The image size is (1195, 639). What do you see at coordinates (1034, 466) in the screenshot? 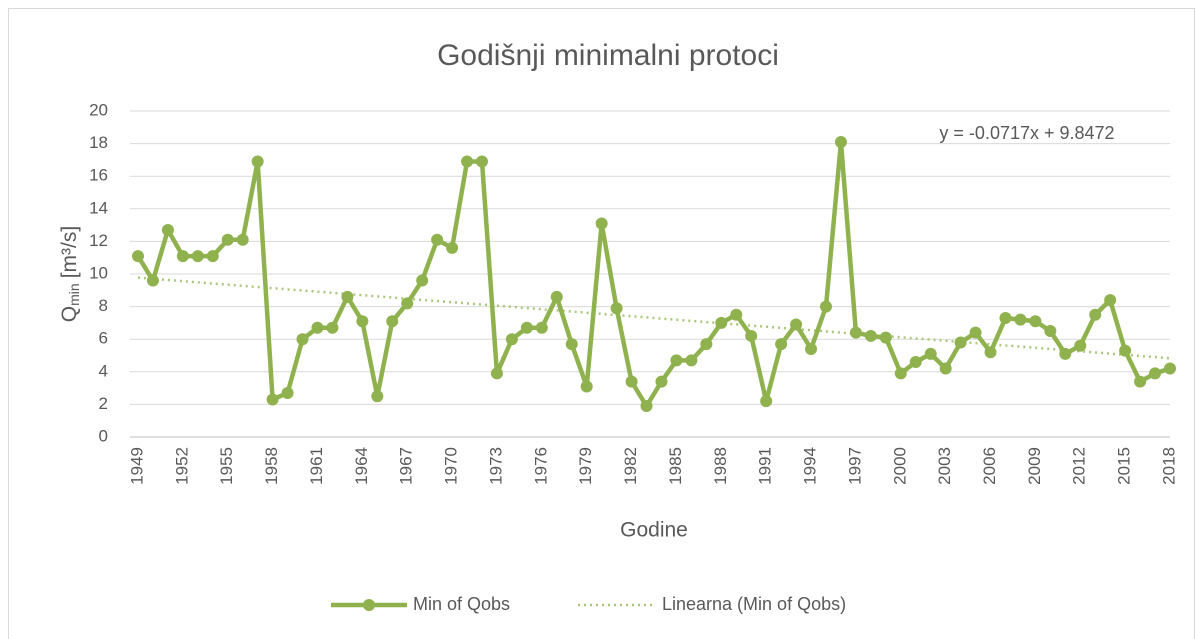
I see `x-tick-label: 2009` at bounding box center [1034, 466].